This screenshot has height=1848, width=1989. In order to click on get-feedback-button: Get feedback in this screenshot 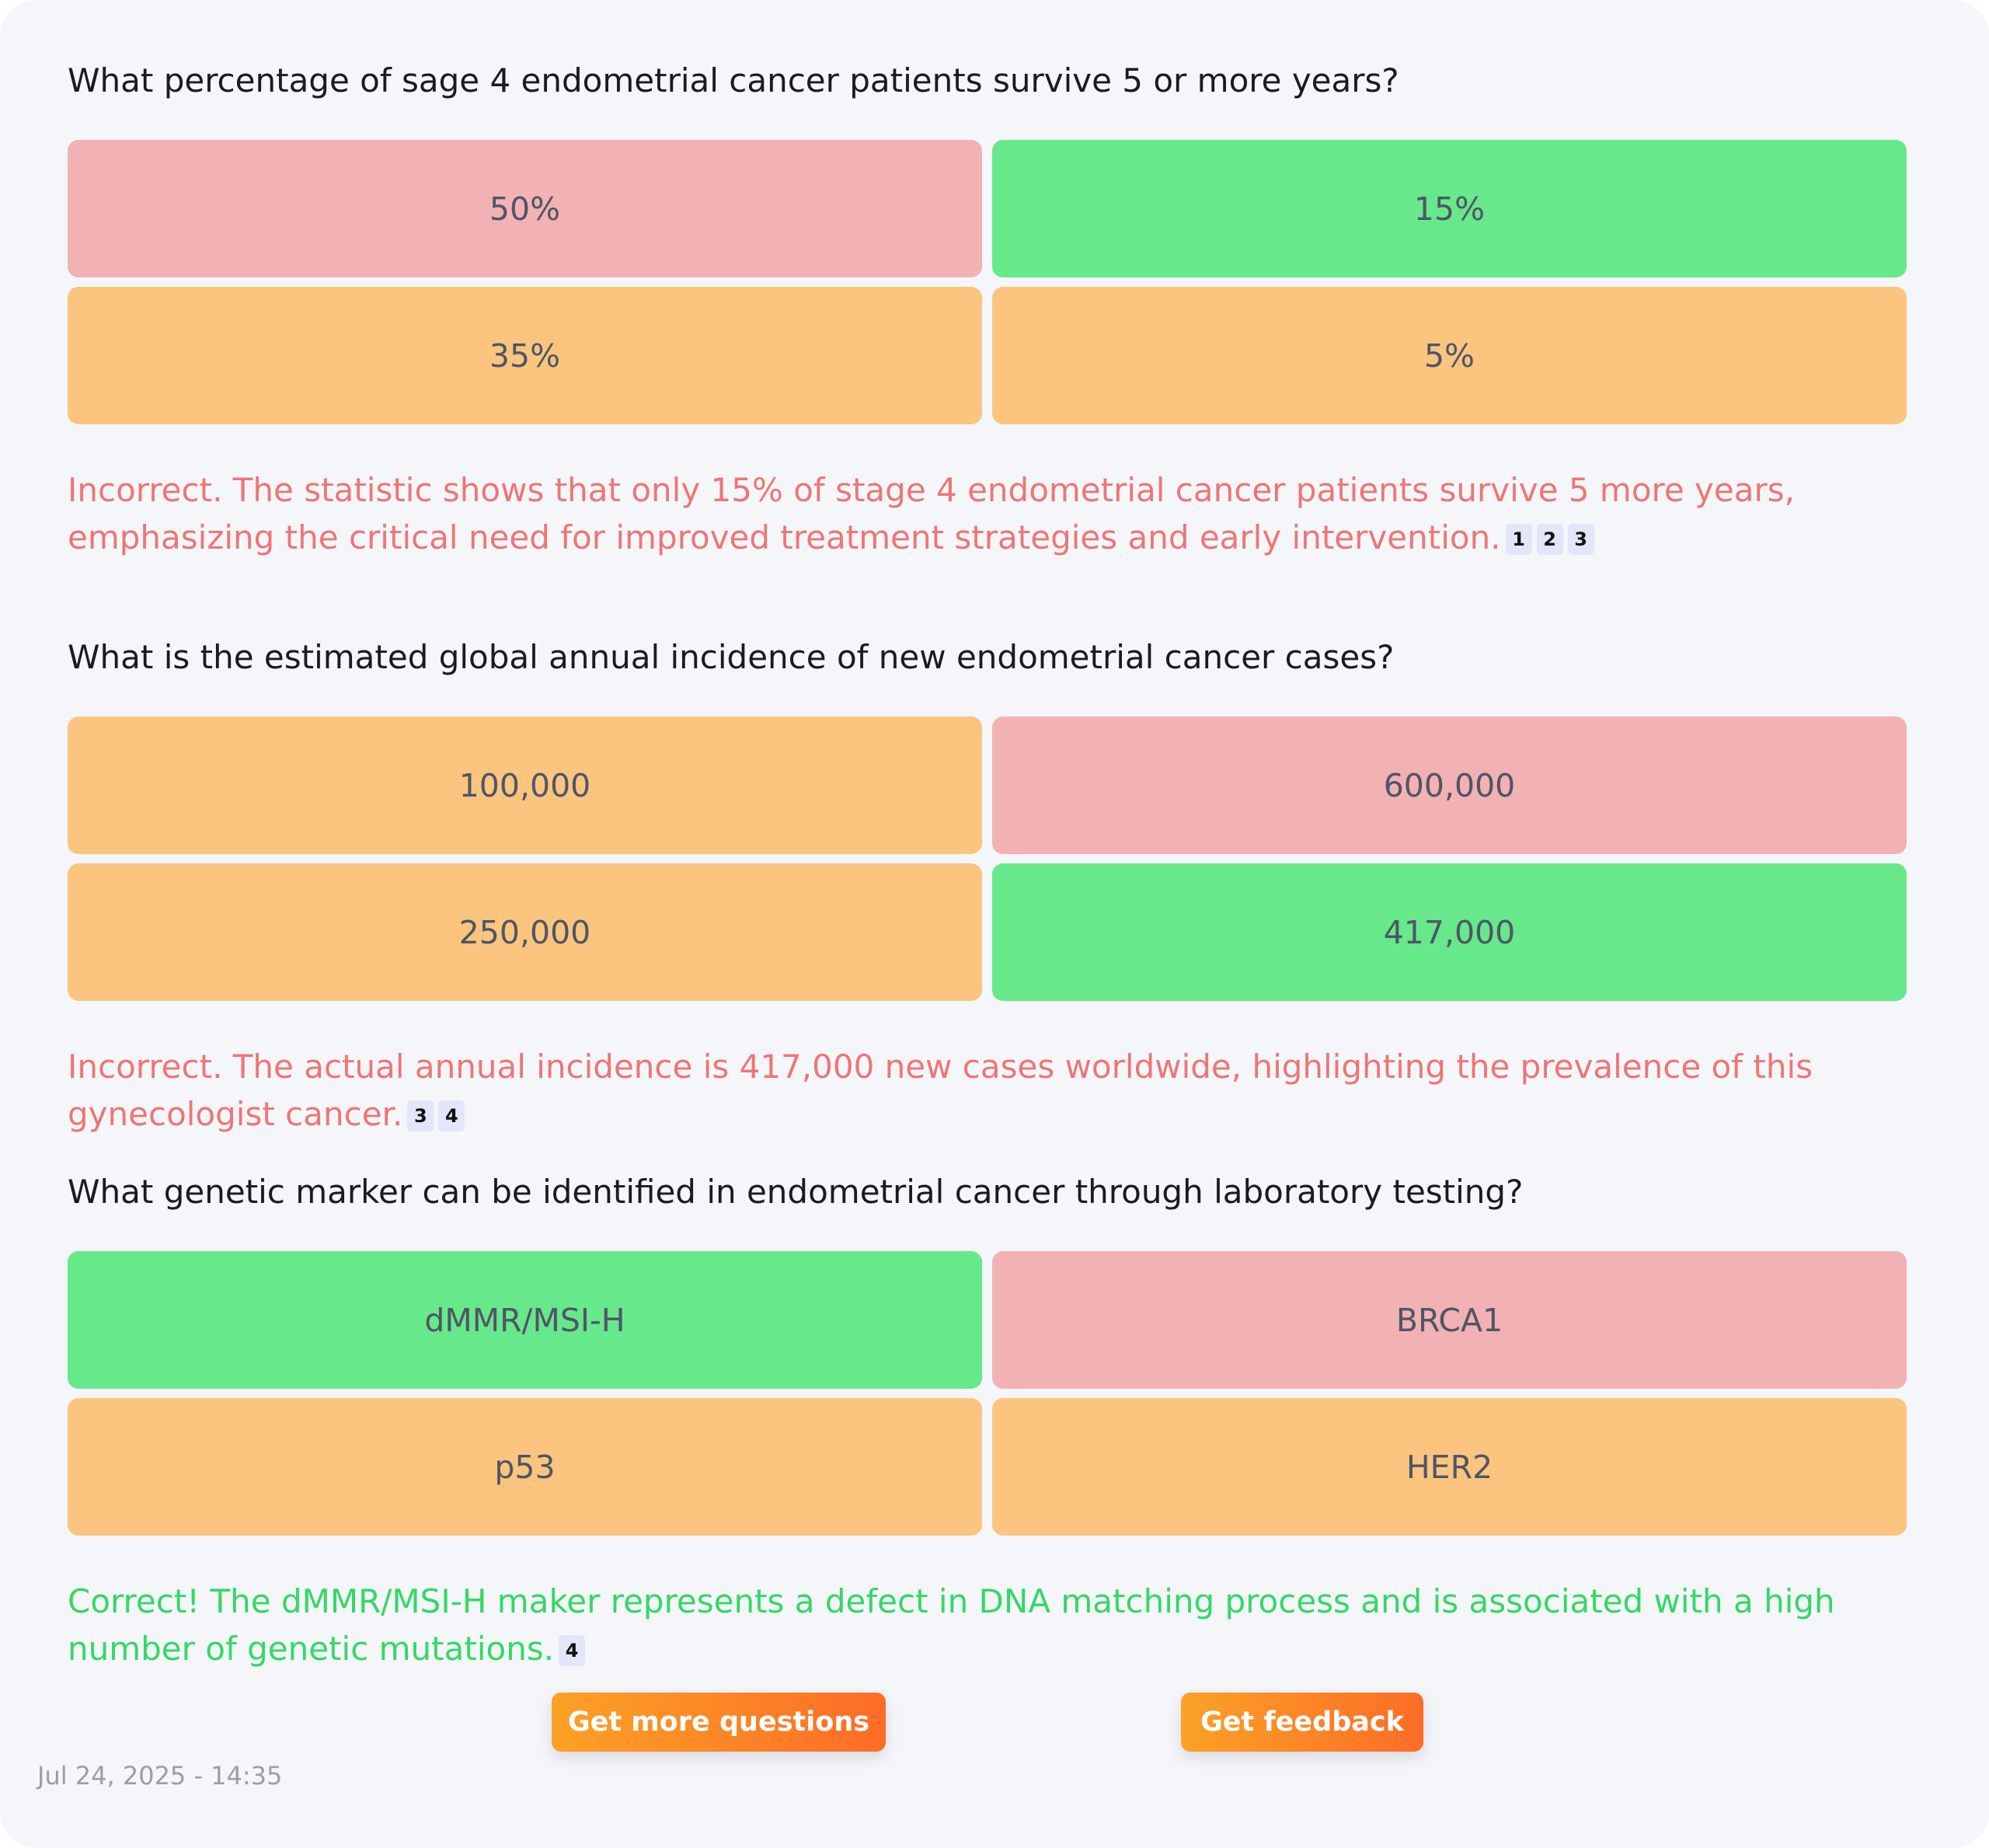, I will do `click(1302, 1723)`.